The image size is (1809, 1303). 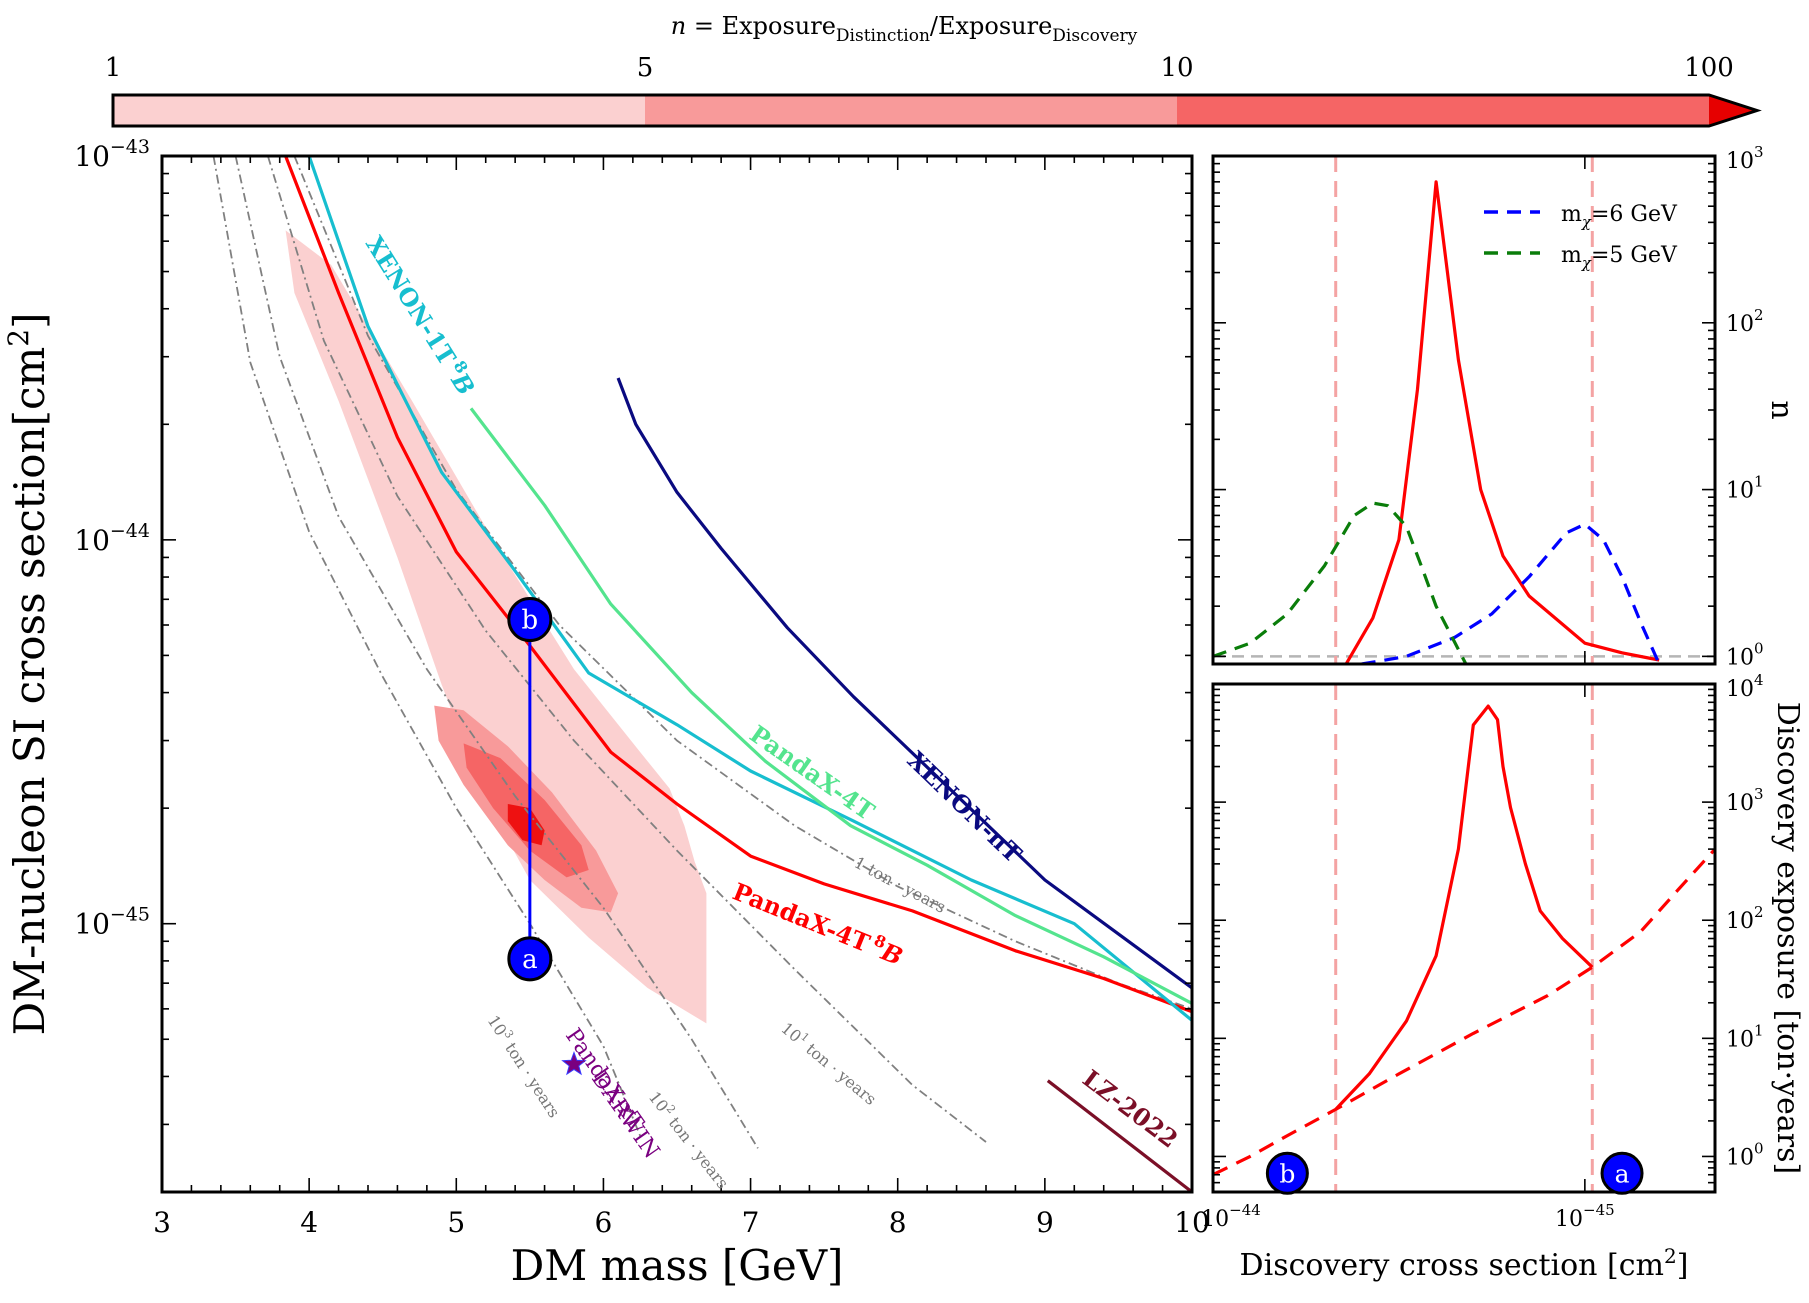 What do you see at coordinates (829, 1063) in the screenshot?
I see `contour-label-1e1: 101 ton · years` at bounding box center [829, 1063].